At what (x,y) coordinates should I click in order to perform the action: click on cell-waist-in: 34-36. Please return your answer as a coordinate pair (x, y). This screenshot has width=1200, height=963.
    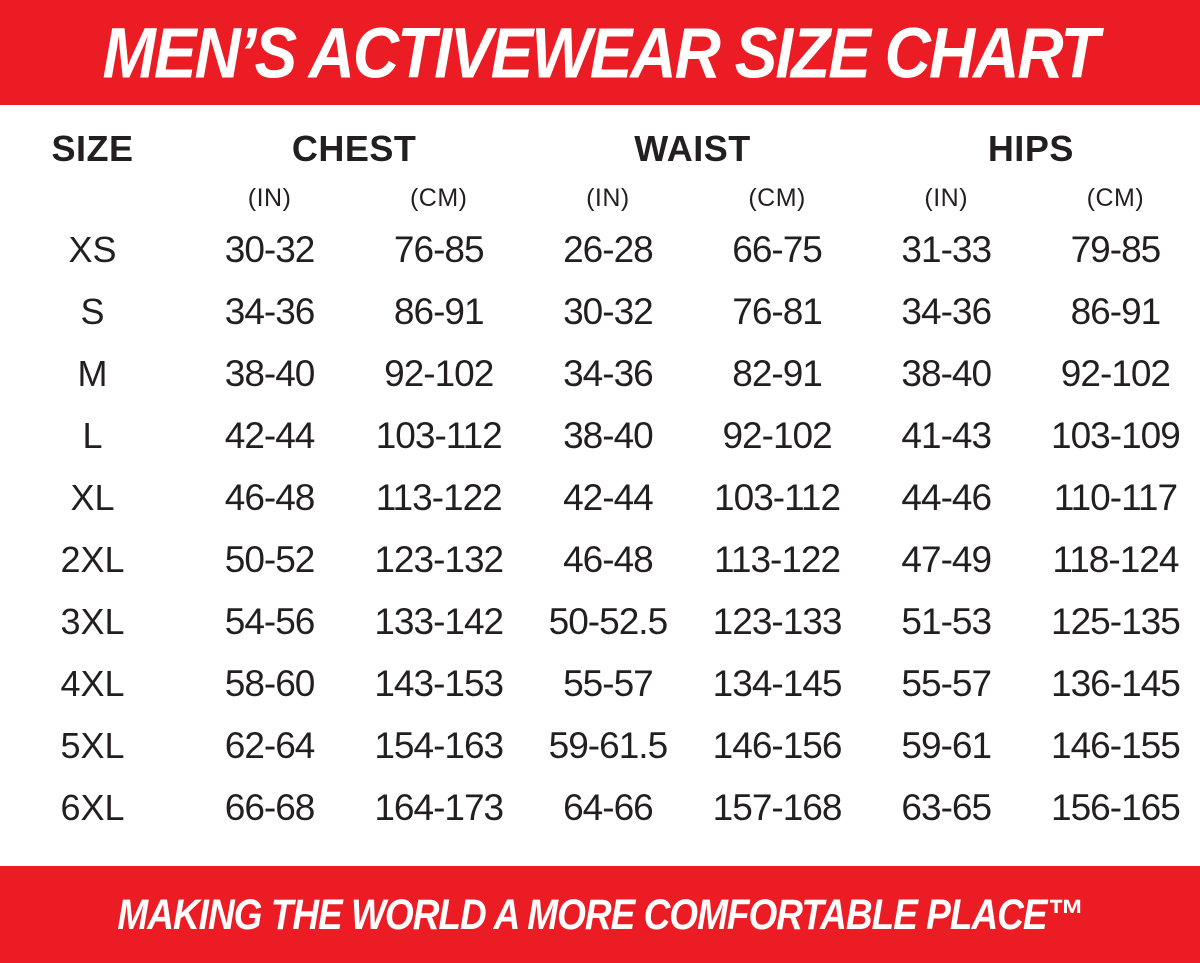
    Looking at the image, I should click on (608, 373).